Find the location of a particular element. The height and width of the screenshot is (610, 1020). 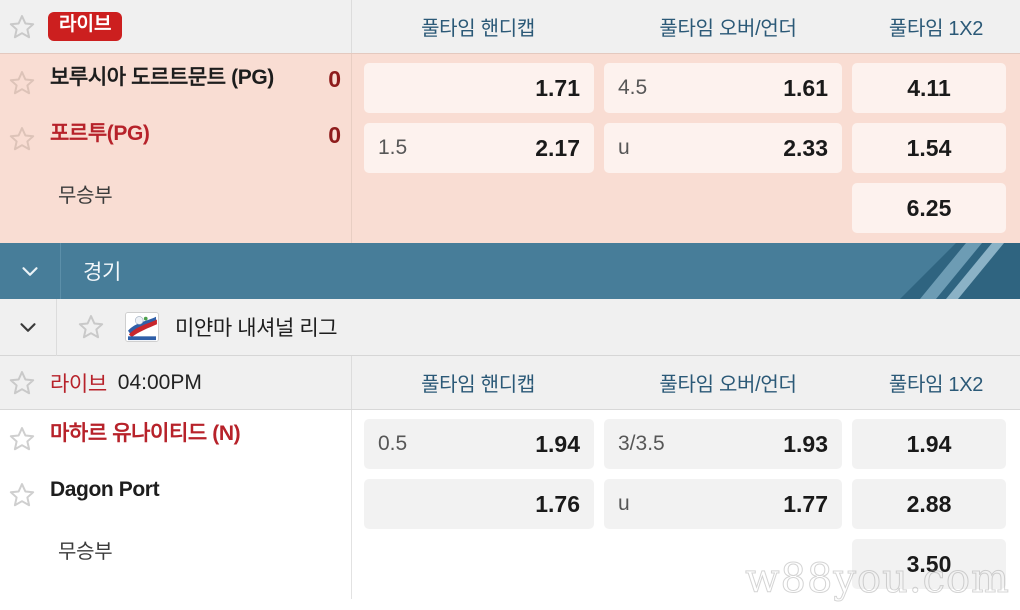

odds-cell-over: 4.5 1.61 is located at coordinates (723, 88).